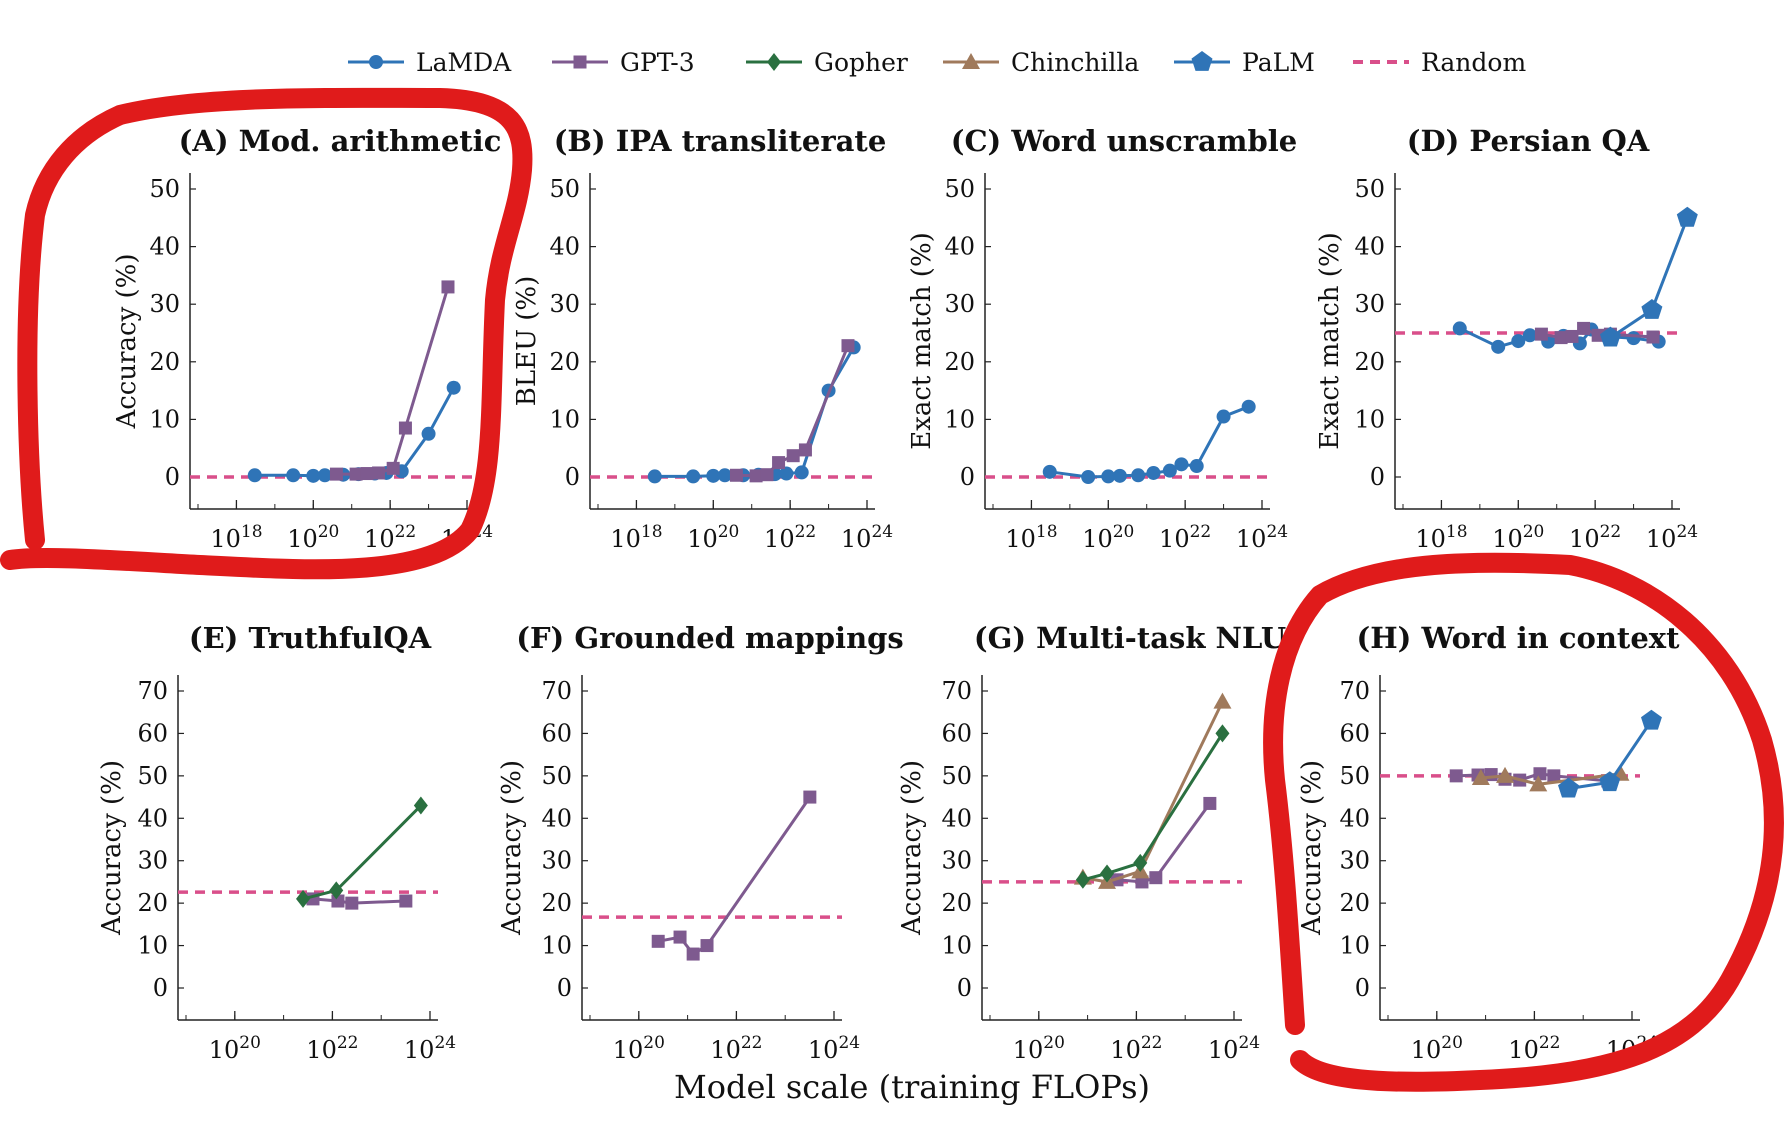 The height and width of the screenshot is (1143, 1785). I want to click on legend-item-palm: PaLM, so click(1244, 62).